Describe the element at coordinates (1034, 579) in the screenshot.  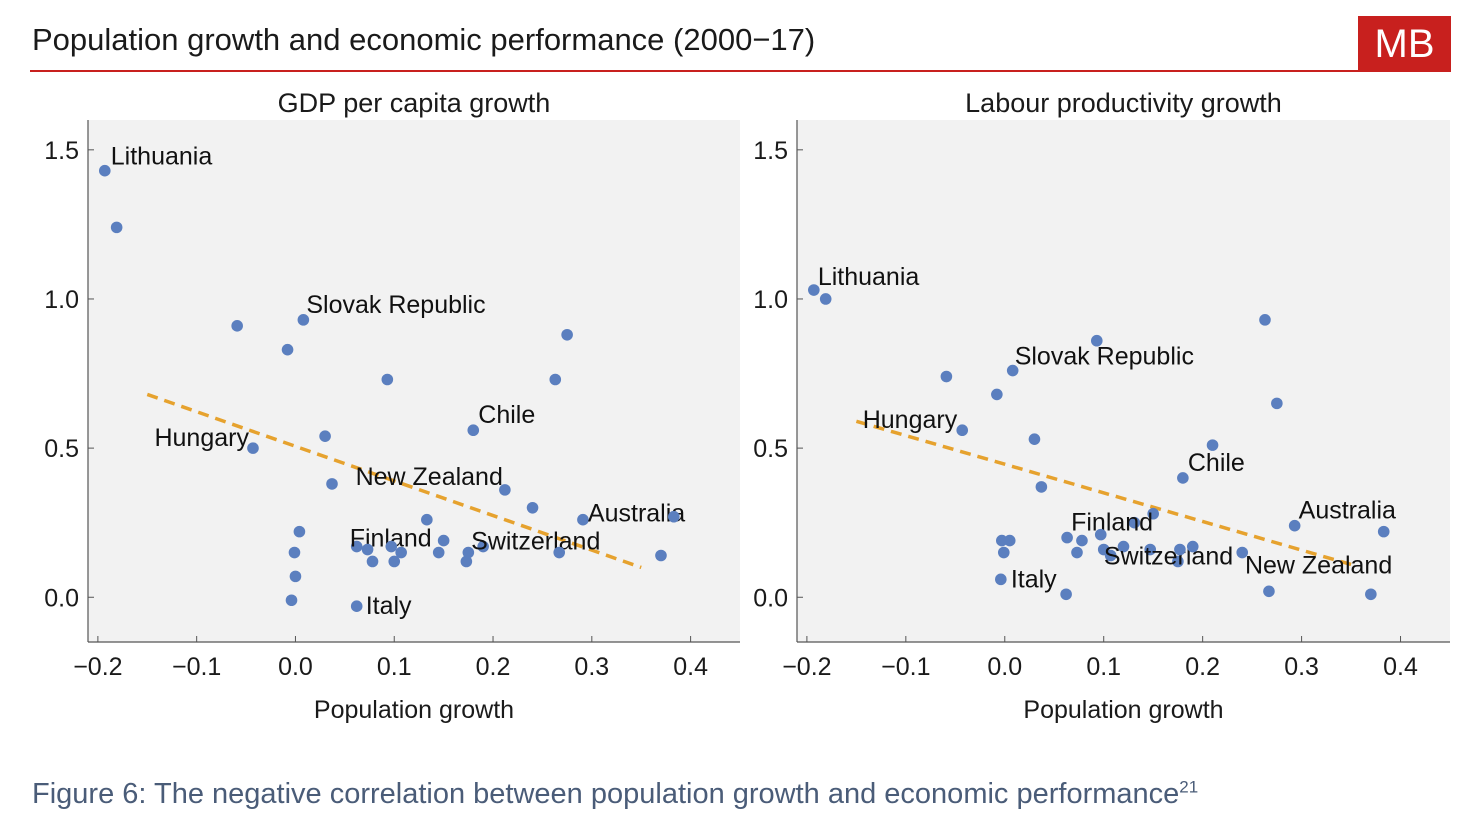
I see `point-label: Italy` at that location.